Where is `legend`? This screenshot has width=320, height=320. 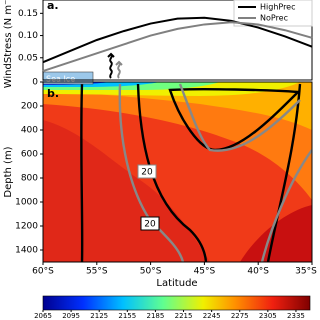 legend is located at coordinates (273, 13).